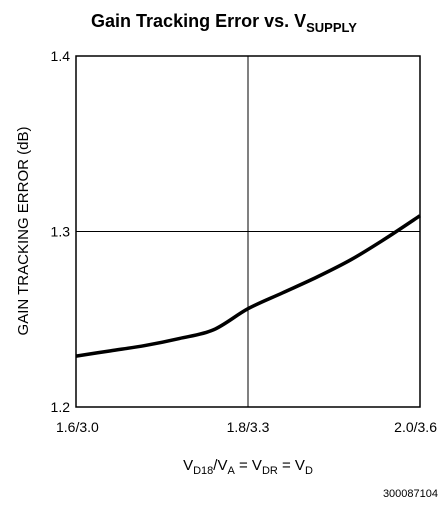 The image size is (439, 506). Describe the element at coordinates (309, 471) in the screenshot. I see `x-axis-label-subscript: D` at that location.